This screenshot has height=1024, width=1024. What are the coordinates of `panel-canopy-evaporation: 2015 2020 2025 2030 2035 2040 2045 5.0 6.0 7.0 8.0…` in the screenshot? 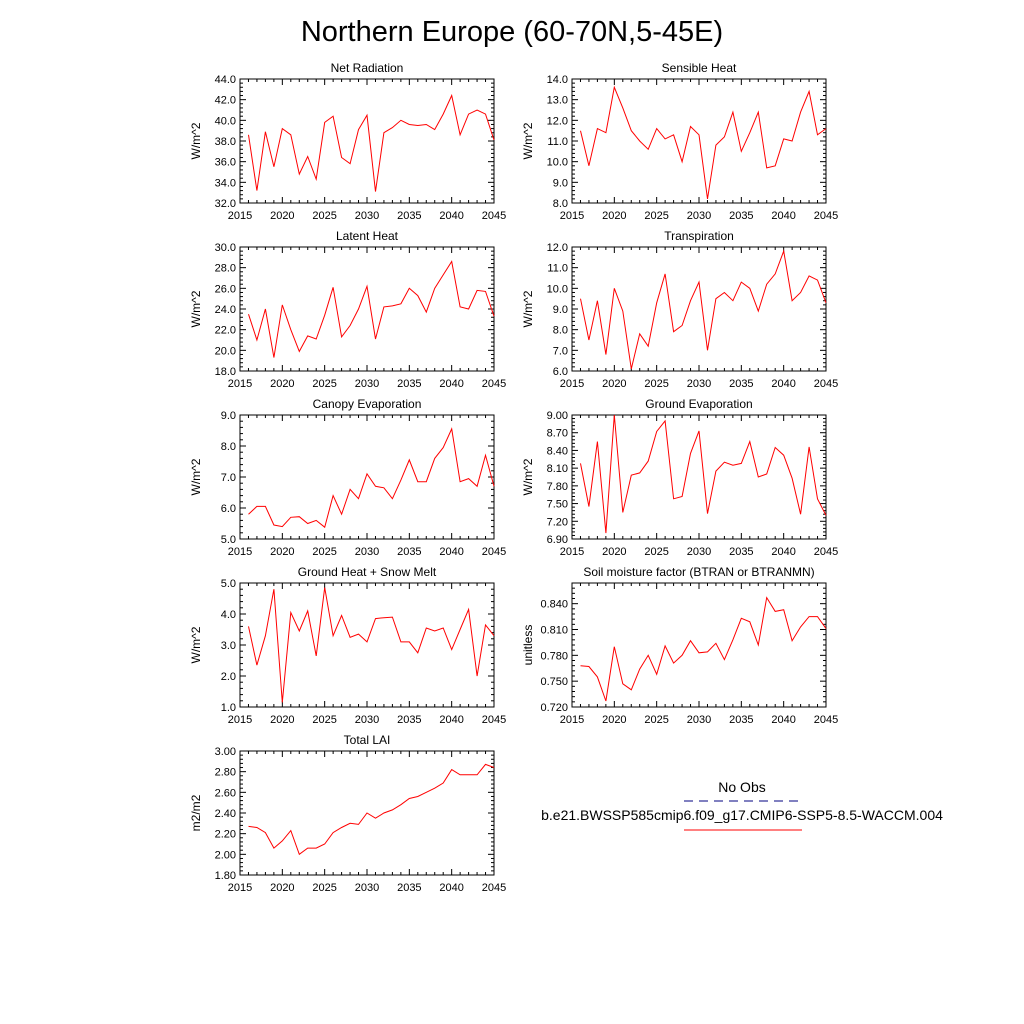 It's located at (347, 477).